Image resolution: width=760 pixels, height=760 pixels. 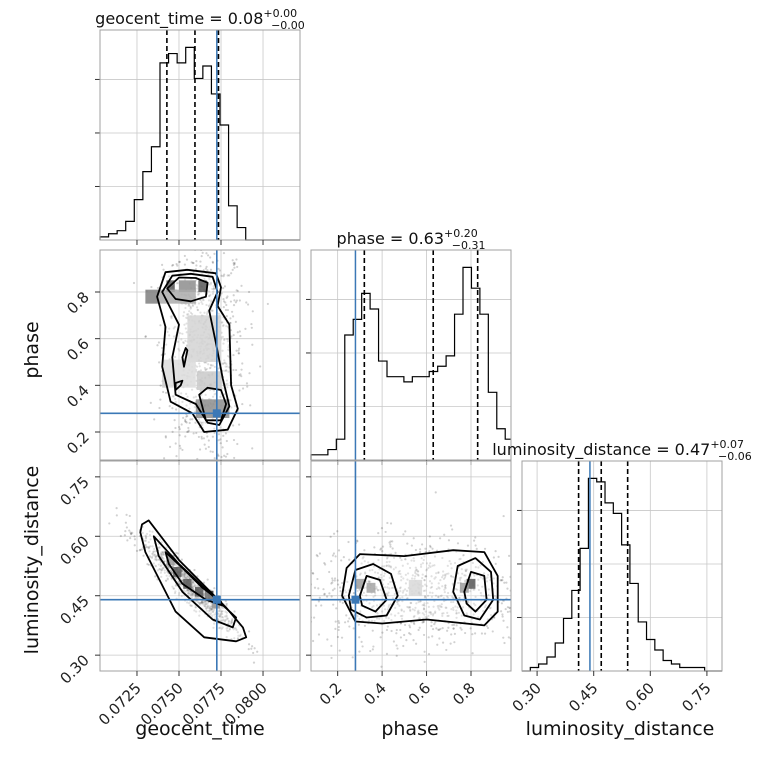 I want to click on axis-label-y-luminosity-distance: luminosity_distance, so click(x=32, y=560).